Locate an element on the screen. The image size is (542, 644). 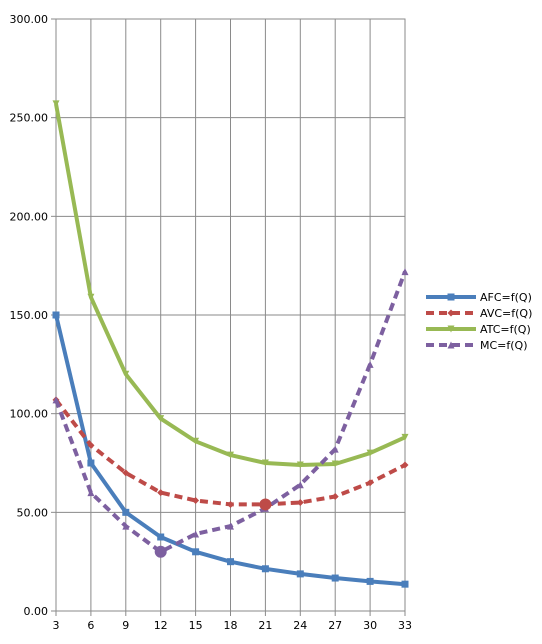
y-tick-label: 300.00 is located at coordinates (29, 19).